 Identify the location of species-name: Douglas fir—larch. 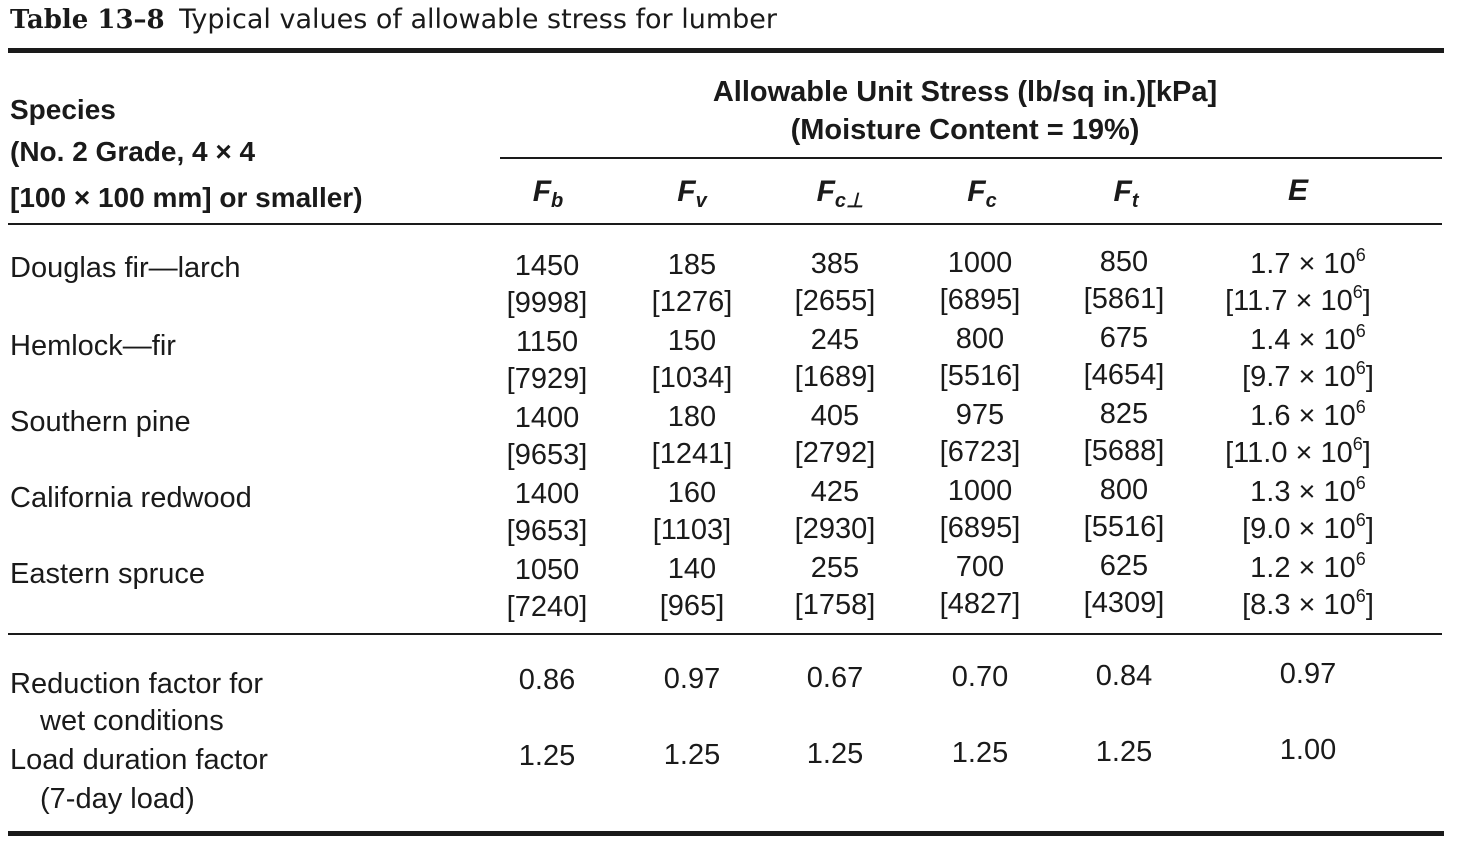
(125, 268).